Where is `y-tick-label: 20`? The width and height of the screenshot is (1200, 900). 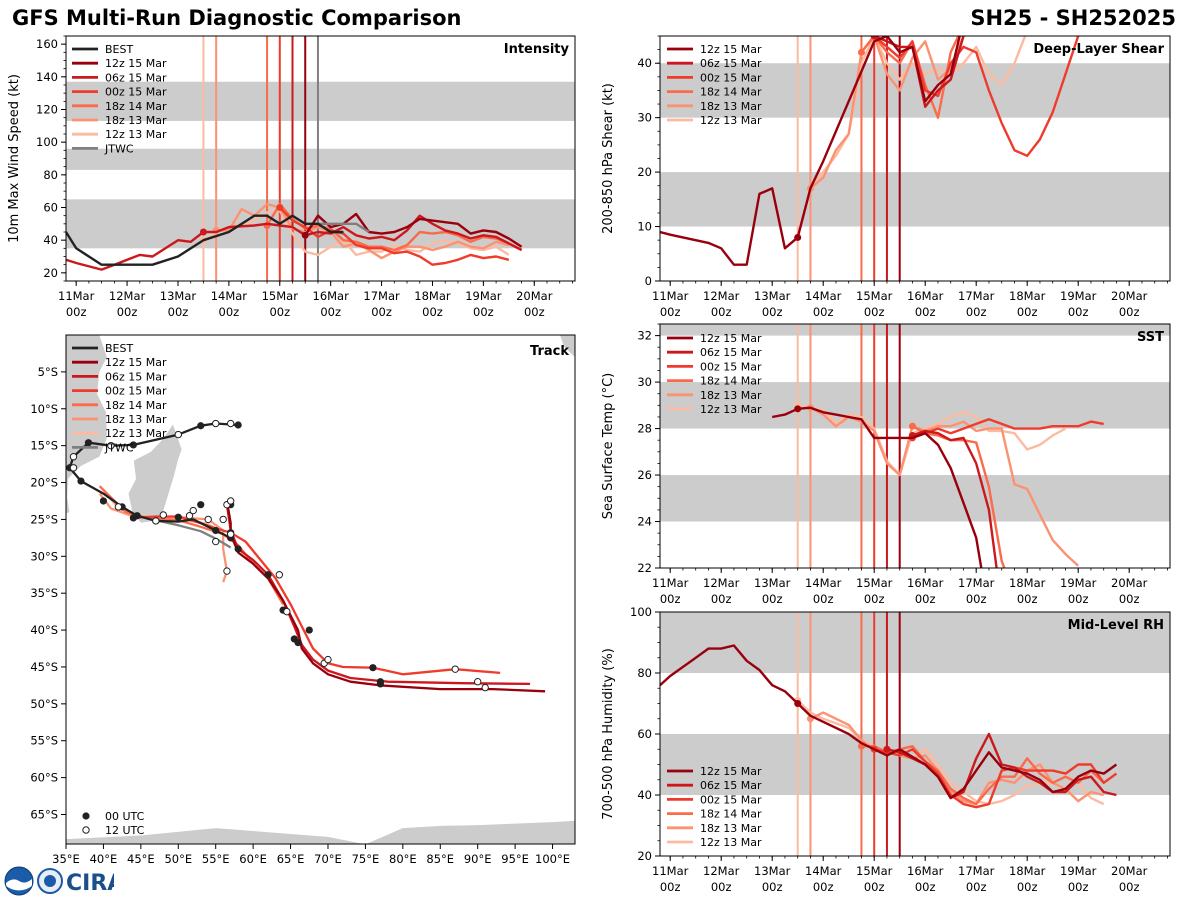 y-tick-label: 20 is located at coordinates (644, 856).